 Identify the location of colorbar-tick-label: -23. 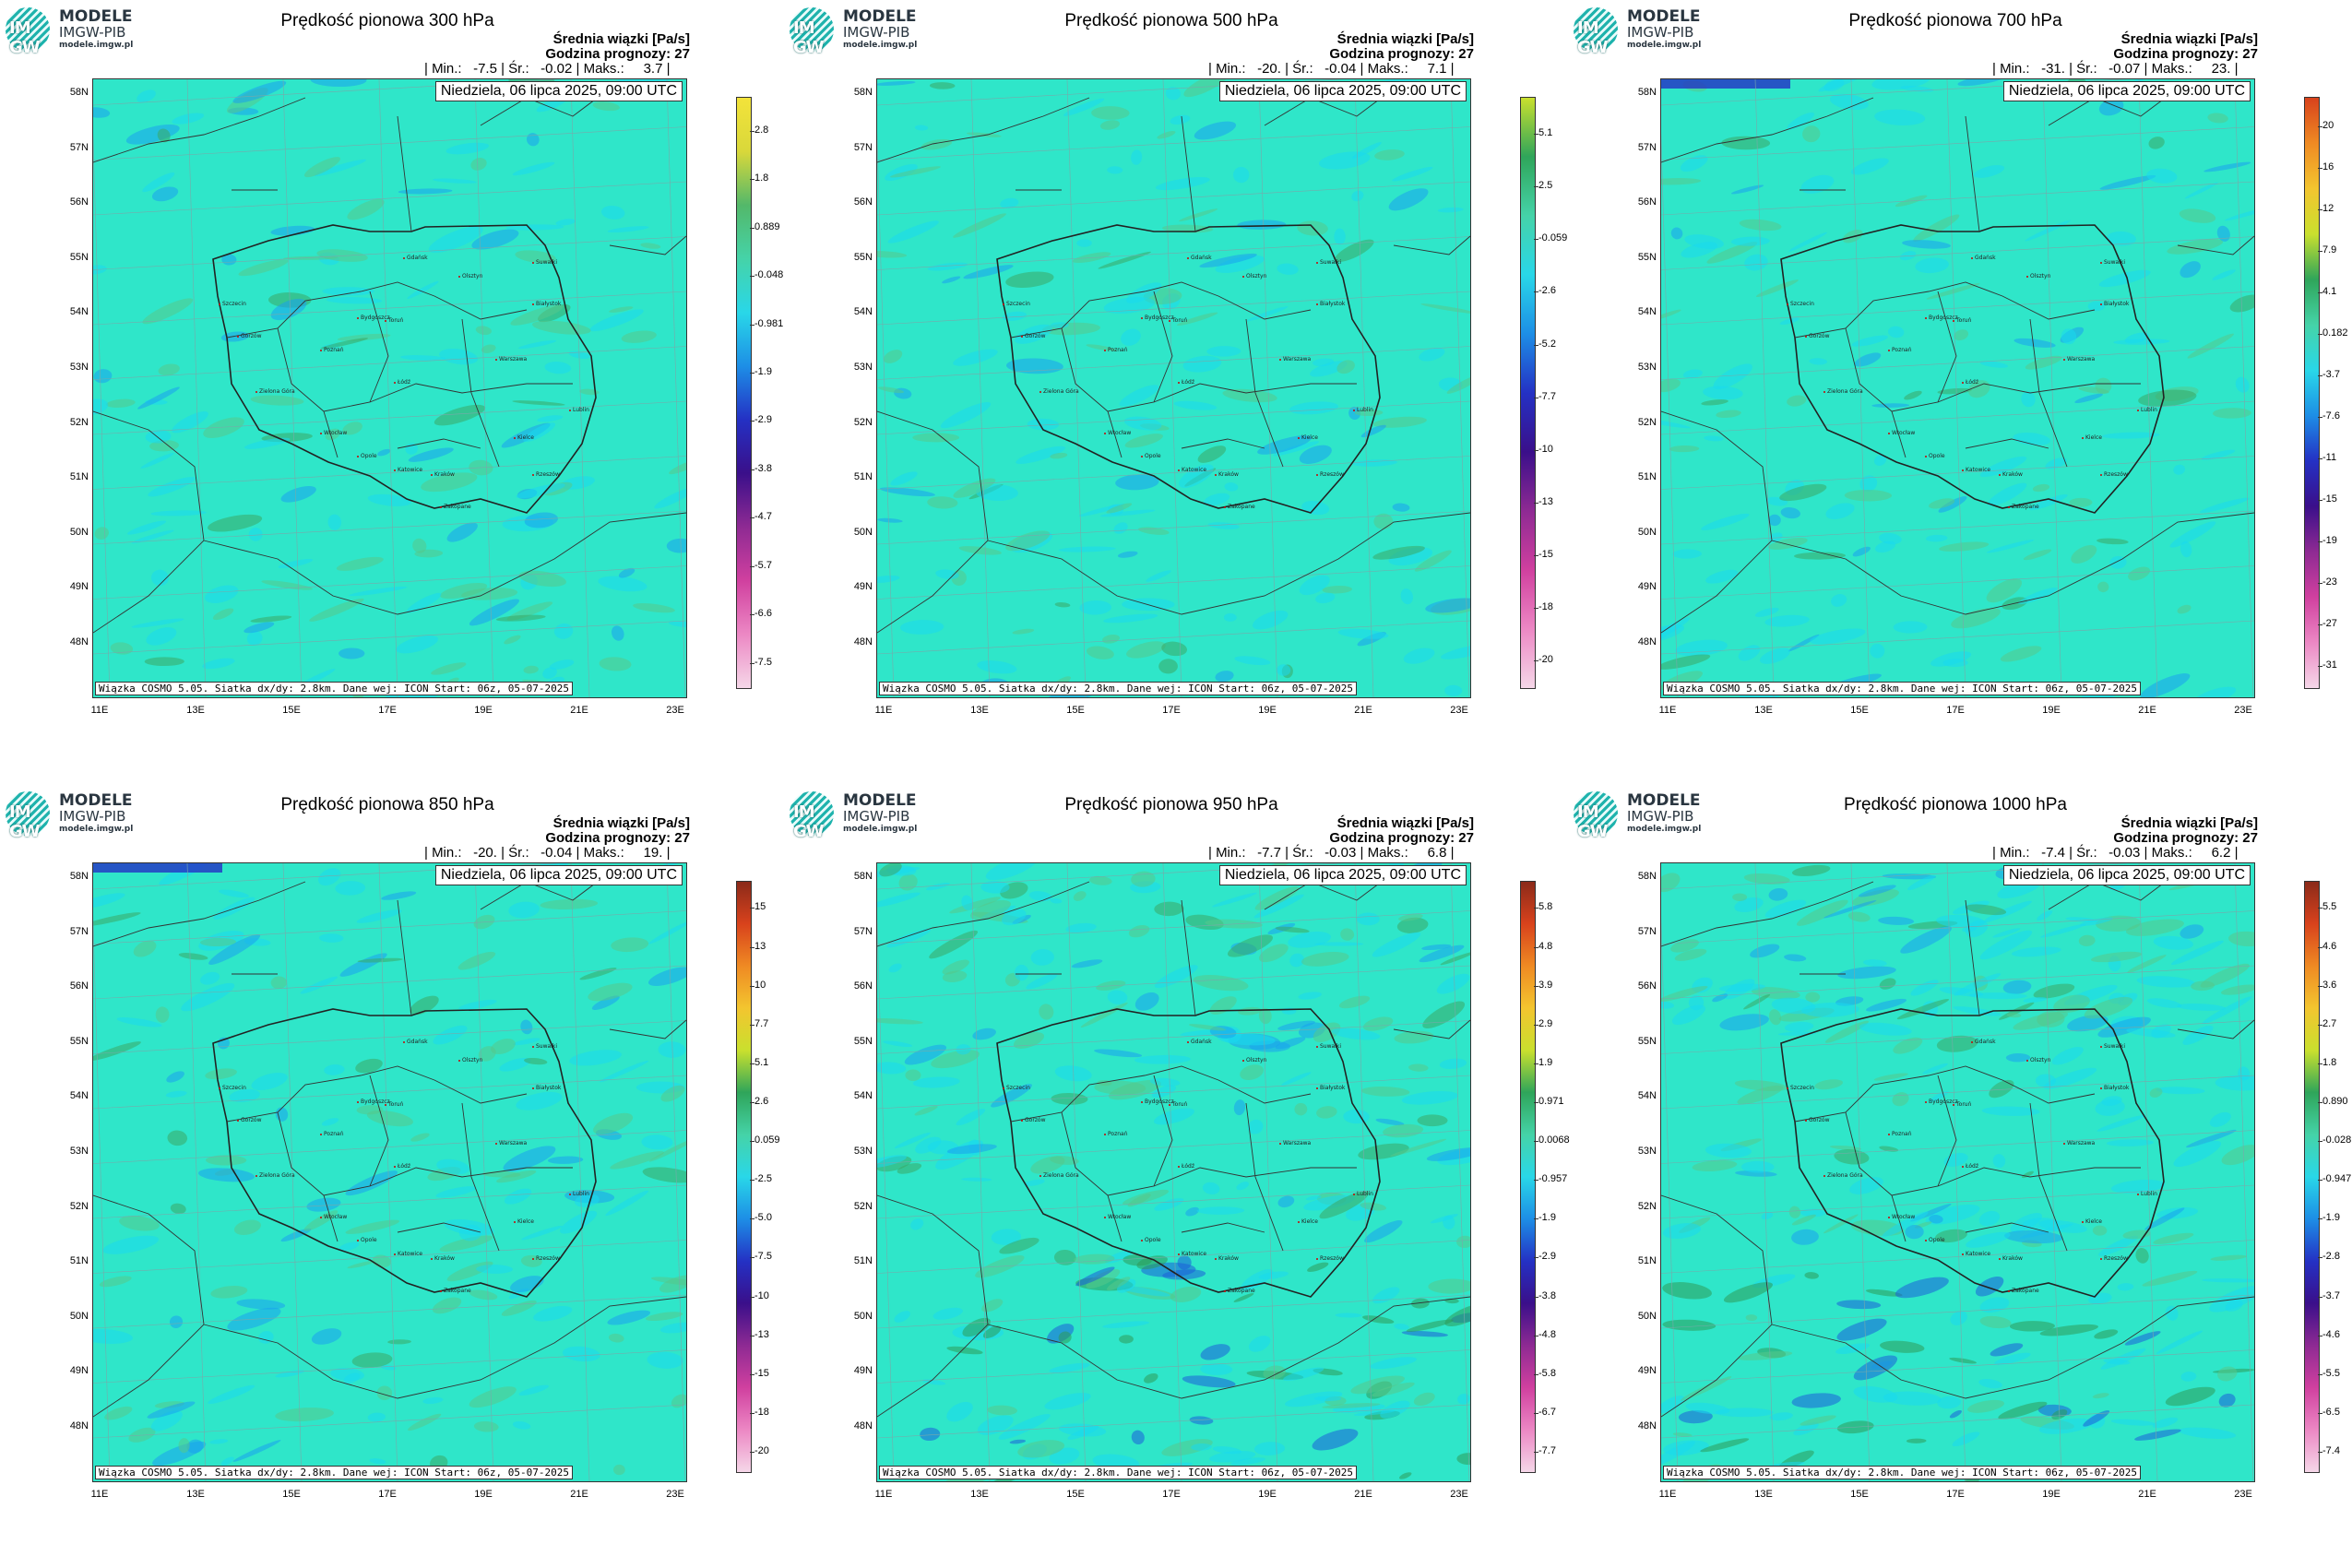
(2329, 582).